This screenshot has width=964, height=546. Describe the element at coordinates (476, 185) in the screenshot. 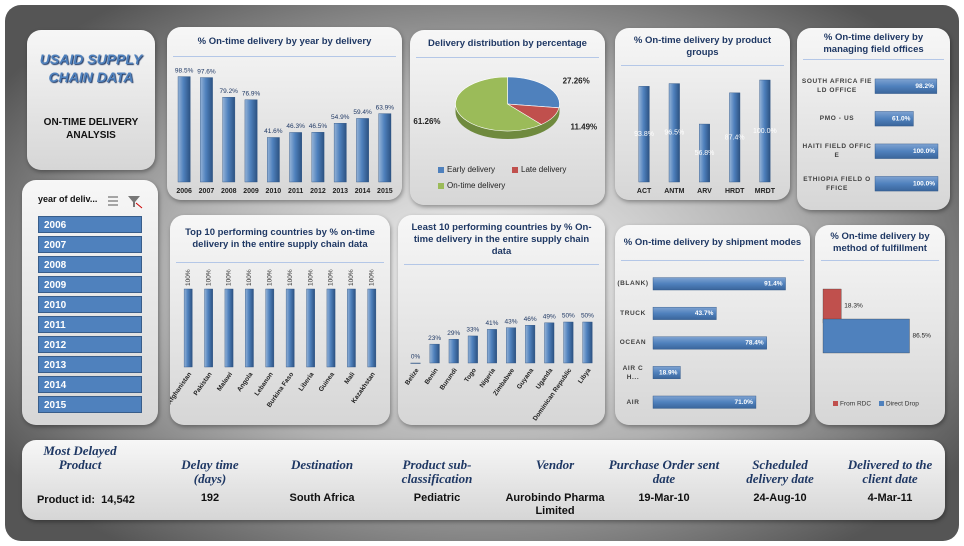

I see `legend-label: On-time delivery` at that location.